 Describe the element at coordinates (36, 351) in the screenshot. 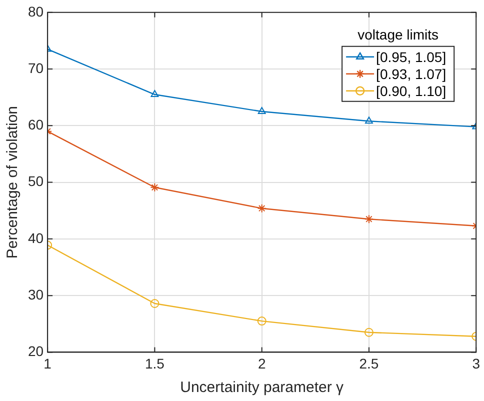

I see `y-tick-label: 20` at that location.